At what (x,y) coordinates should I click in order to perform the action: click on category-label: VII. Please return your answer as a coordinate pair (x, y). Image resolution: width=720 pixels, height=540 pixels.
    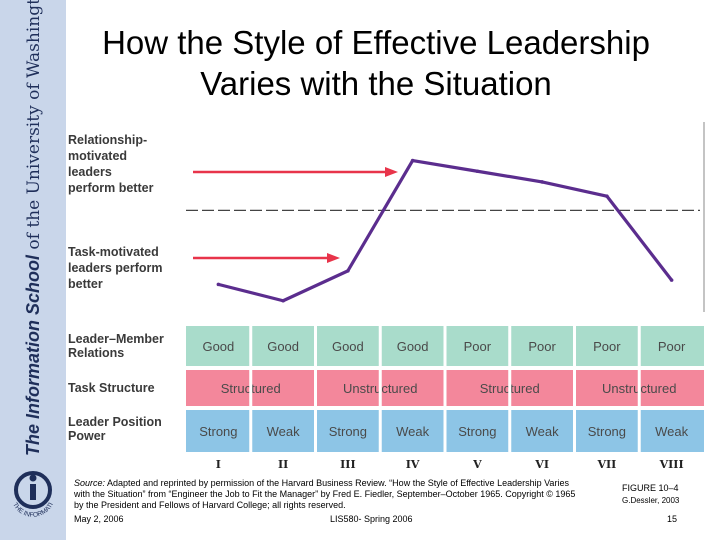
    Looking at the image, I should click on (606, 464).